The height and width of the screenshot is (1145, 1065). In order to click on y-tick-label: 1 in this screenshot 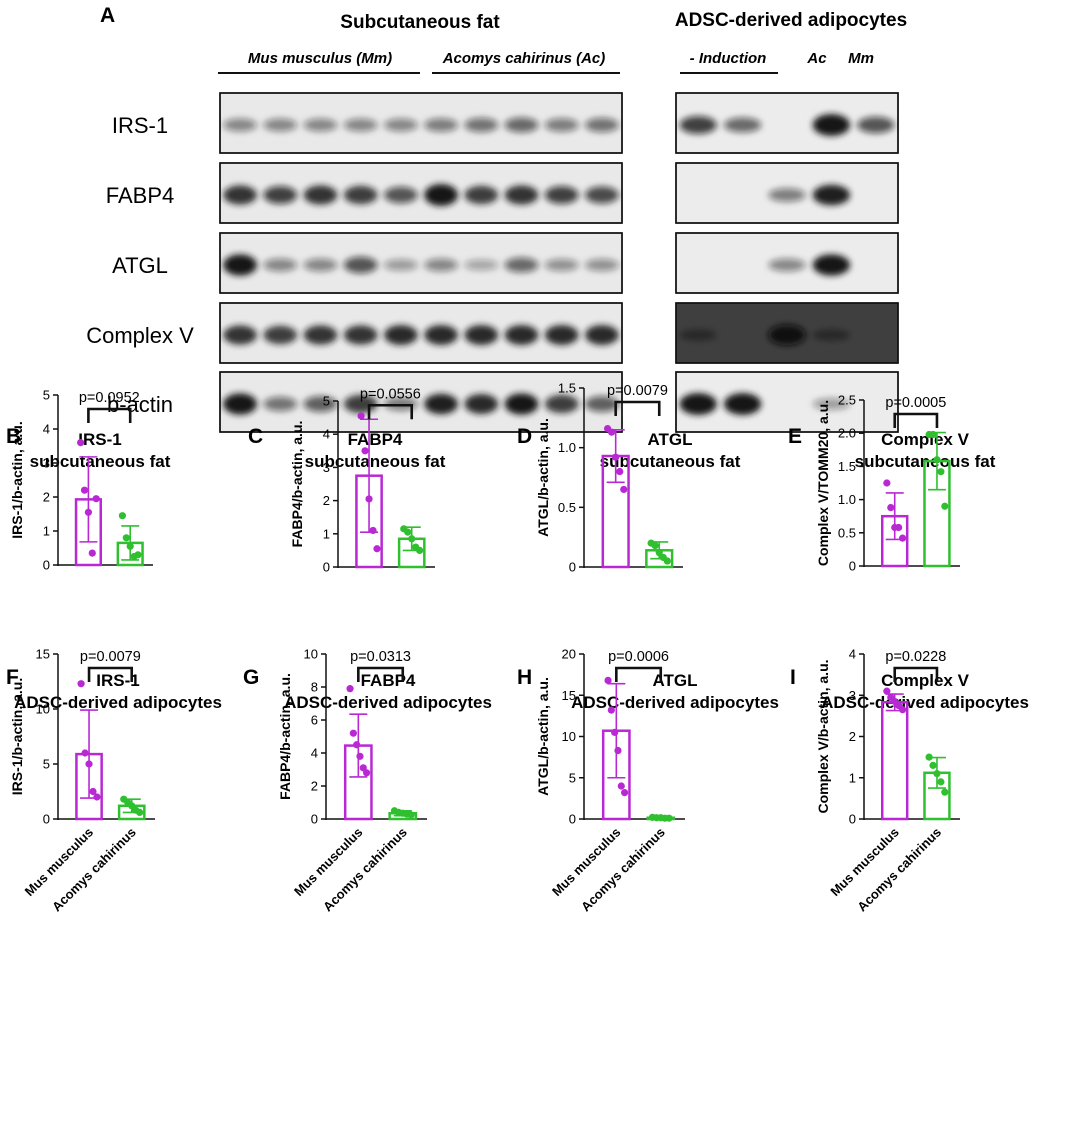, I will do `click(46, 531)`.